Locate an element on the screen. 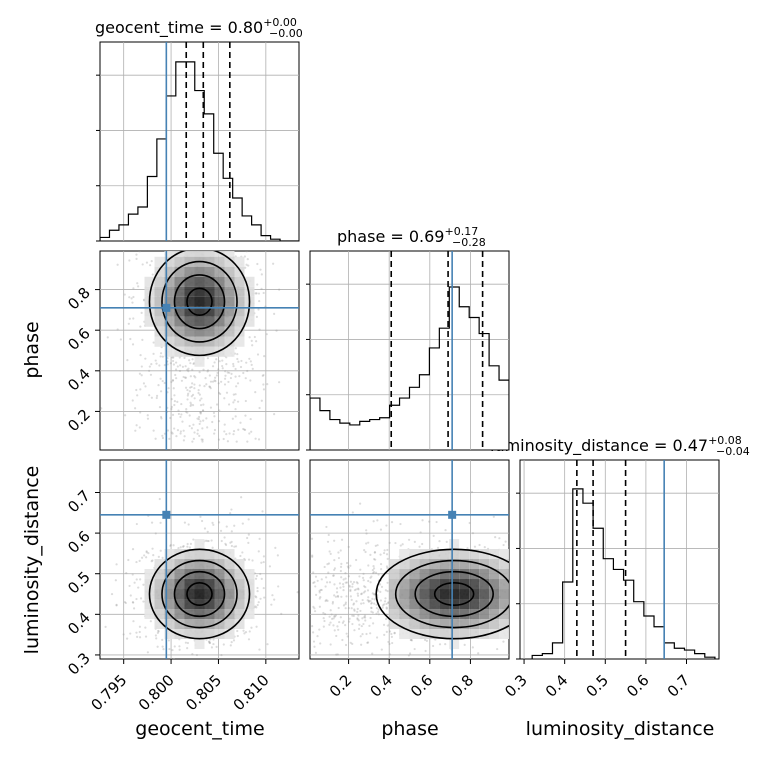  x-tick-label-luminosity_distance: 0.6 is located at coordinates (638, 686).